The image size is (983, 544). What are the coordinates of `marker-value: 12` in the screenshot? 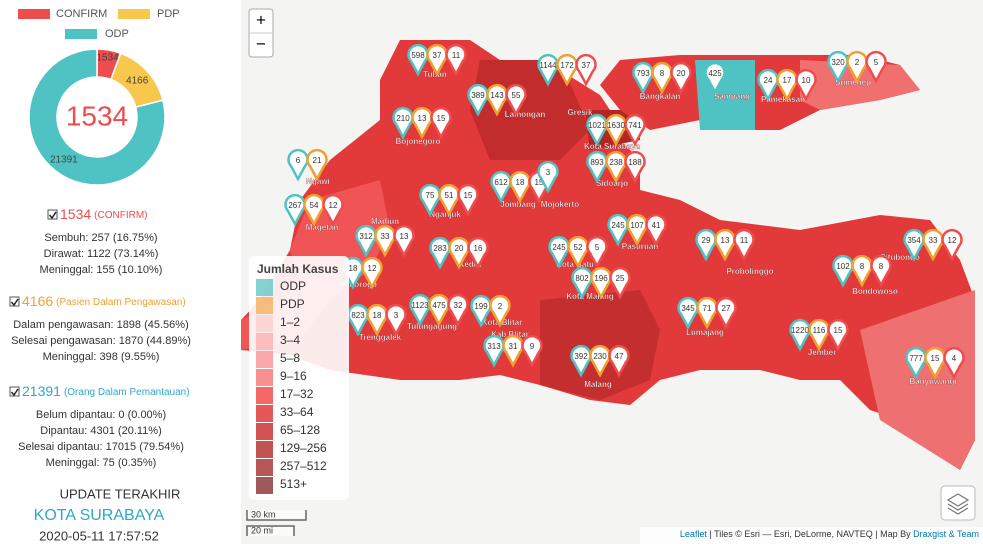 It's located at (372, 268).